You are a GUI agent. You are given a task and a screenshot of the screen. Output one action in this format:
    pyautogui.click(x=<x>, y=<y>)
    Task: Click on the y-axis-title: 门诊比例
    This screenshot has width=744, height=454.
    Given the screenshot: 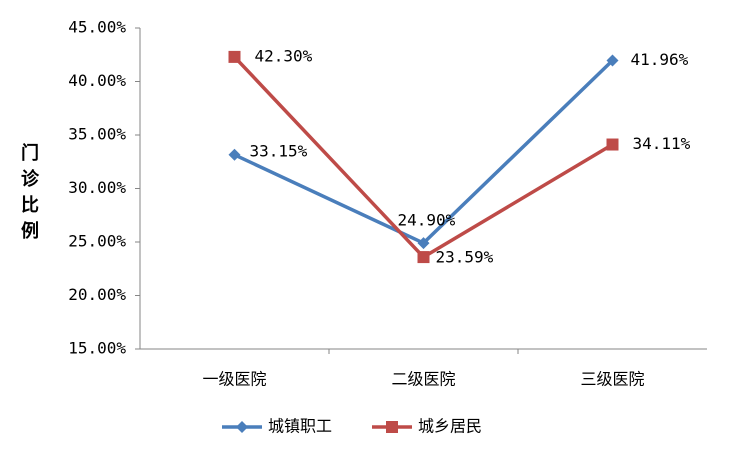 What is the action you would take?
    pyautogui.click(x=28, y=194)
    